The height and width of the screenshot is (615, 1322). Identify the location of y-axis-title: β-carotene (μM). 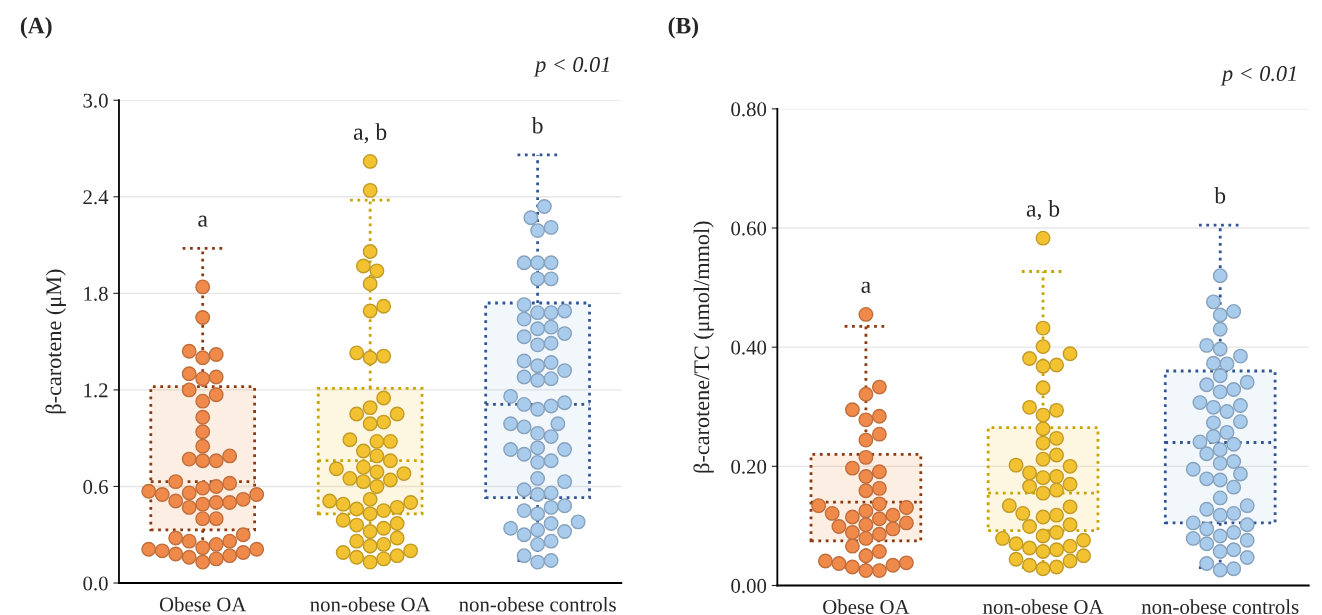
(55, 341).